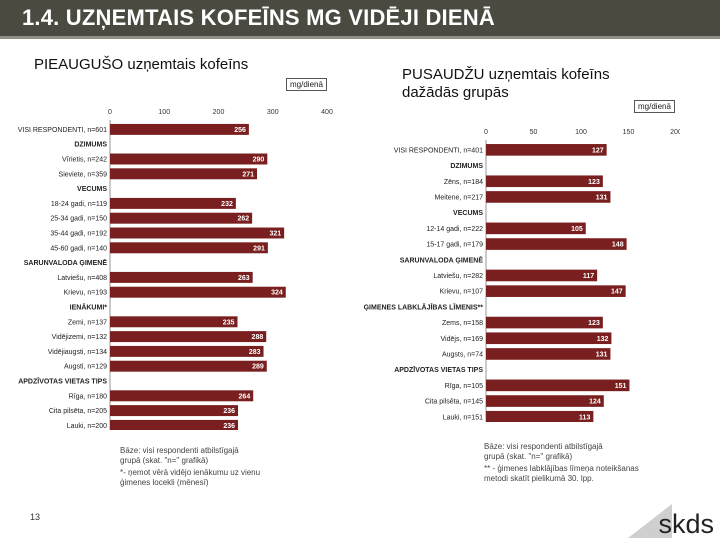  I want to click on tick-label: 0, so click(110, 112).